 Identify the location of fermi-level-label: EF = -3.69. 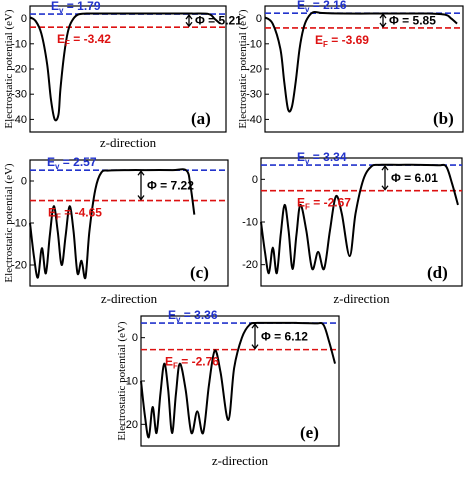
(342, 41).